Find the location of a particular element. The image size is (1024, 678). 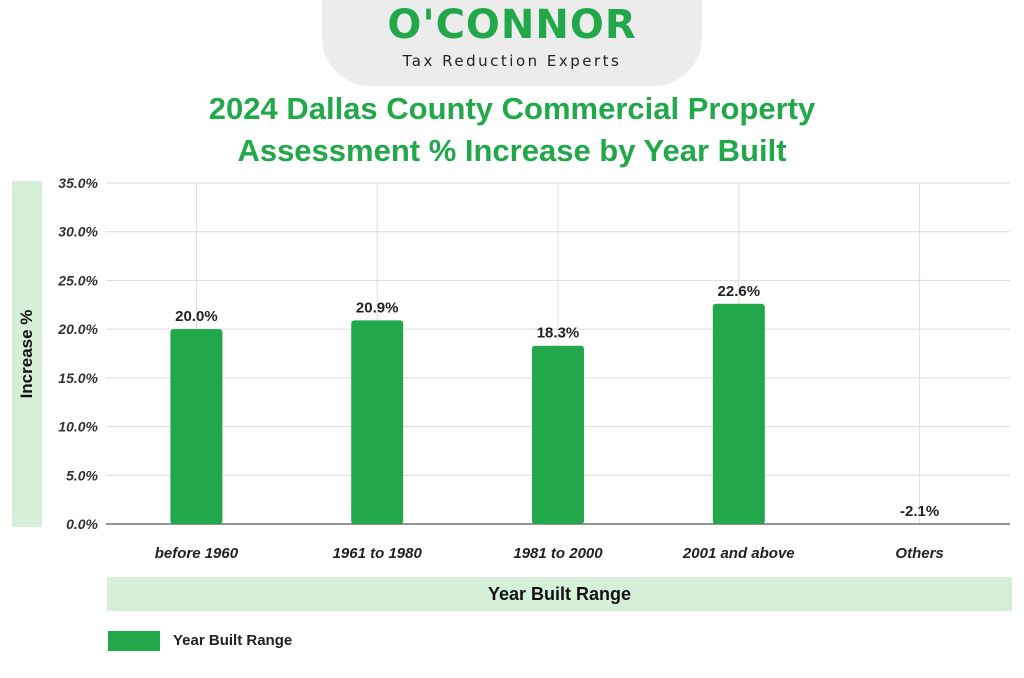

brand-tagline: Tax Reduction Experts is located at coordinates (512, 61).